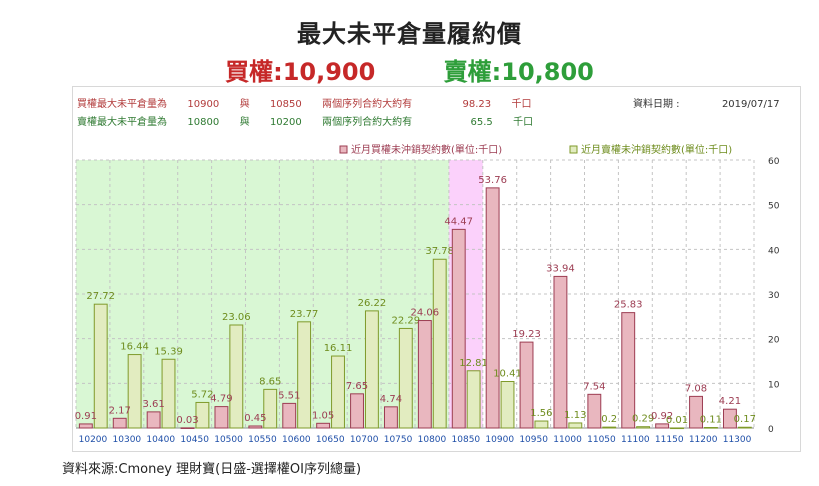 This screenshot has height=486, width=819. What do you see at coordinates (221, 399) in the screenshot?
I see `call-value-label: 4.79` at bounding box center [221, 399].